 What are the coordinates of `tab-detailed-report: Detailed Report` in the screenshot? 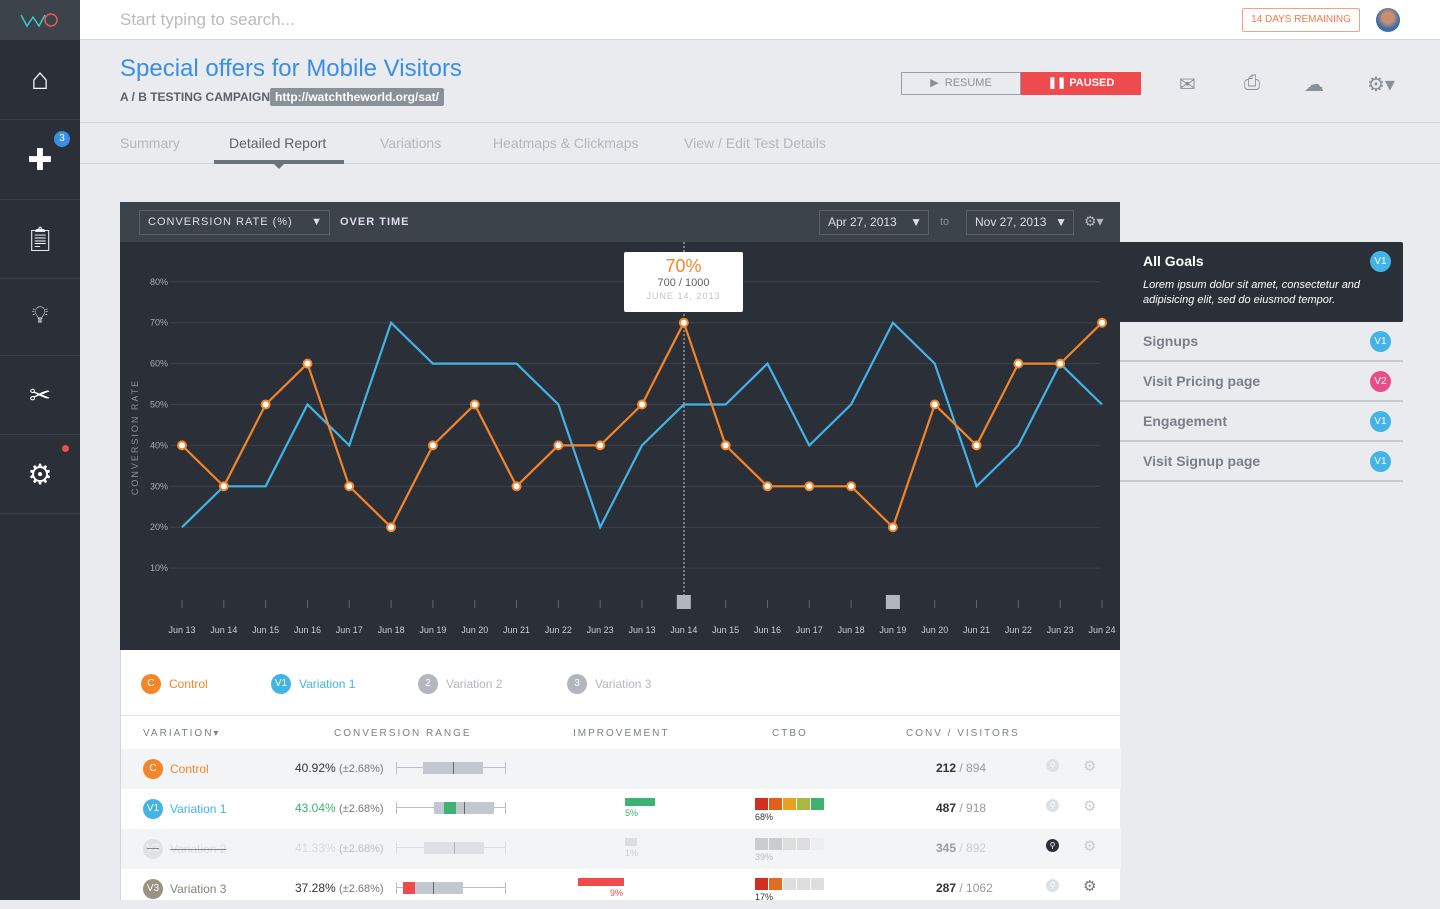 It's located at (278, 143).